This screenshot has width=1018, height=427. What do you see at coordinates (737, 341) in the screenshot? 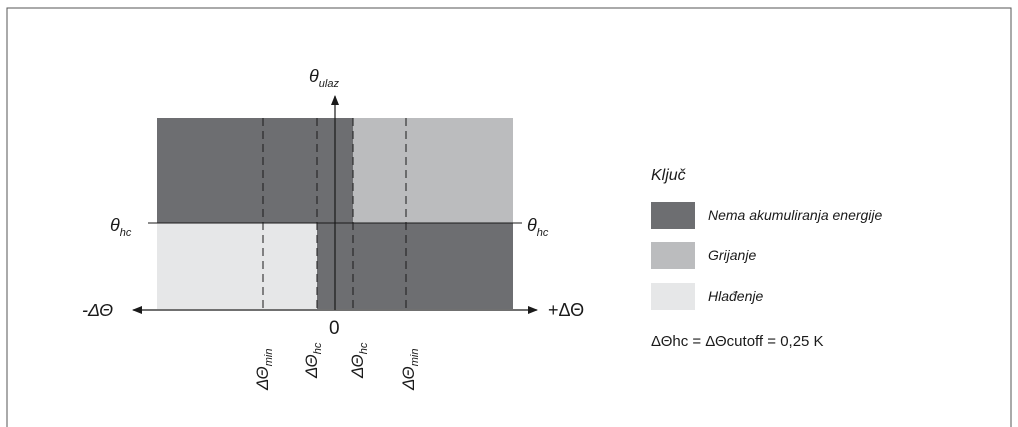
I see `legend-note: ΔΘhc = ΔΘcutoff = 0,25 K` at bounding box center [737, 341].